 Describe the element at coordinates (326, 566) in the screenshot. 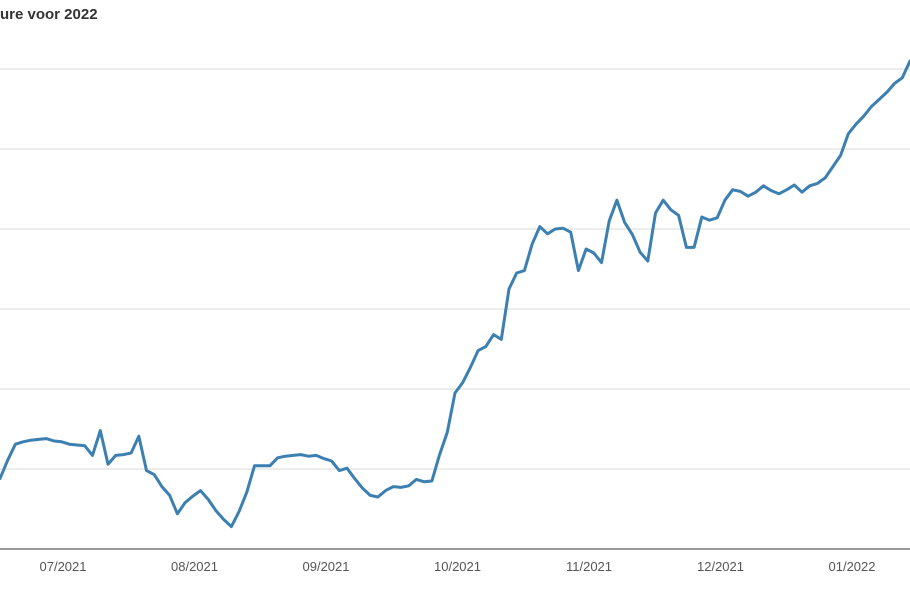

I see `x-tick-label: 09/2021` at that location.